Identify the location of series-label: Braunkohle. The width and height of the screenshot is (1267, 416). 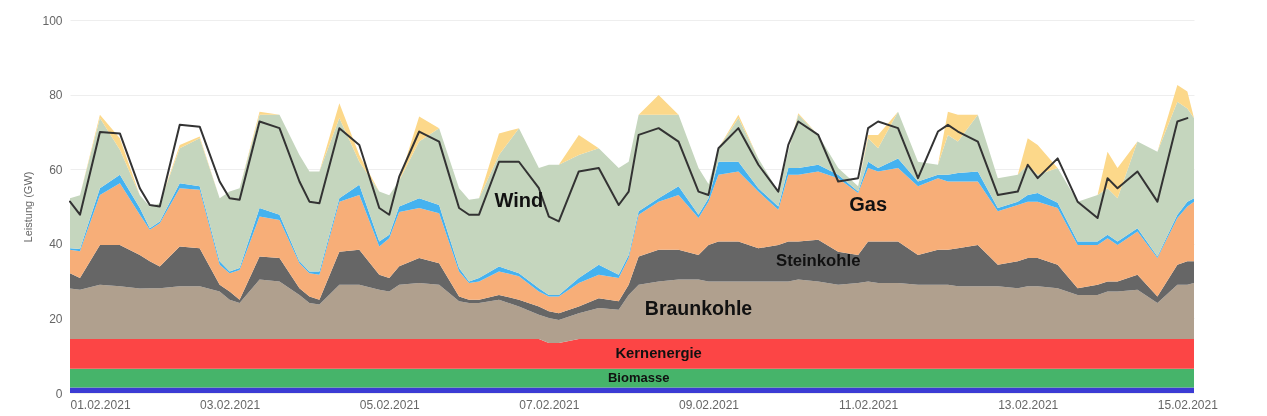
(698, 308).